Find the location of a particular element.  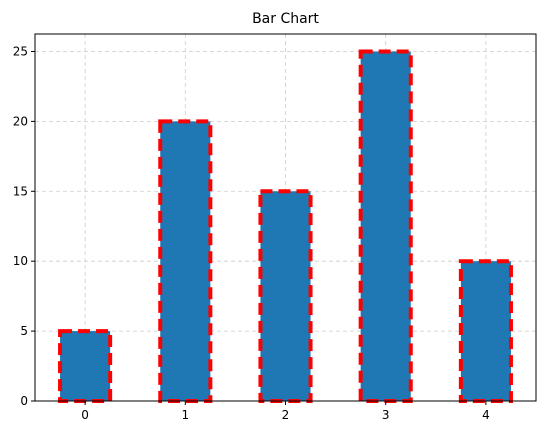

y-tick-label-5: 25 is located at coordinates (20, 51).